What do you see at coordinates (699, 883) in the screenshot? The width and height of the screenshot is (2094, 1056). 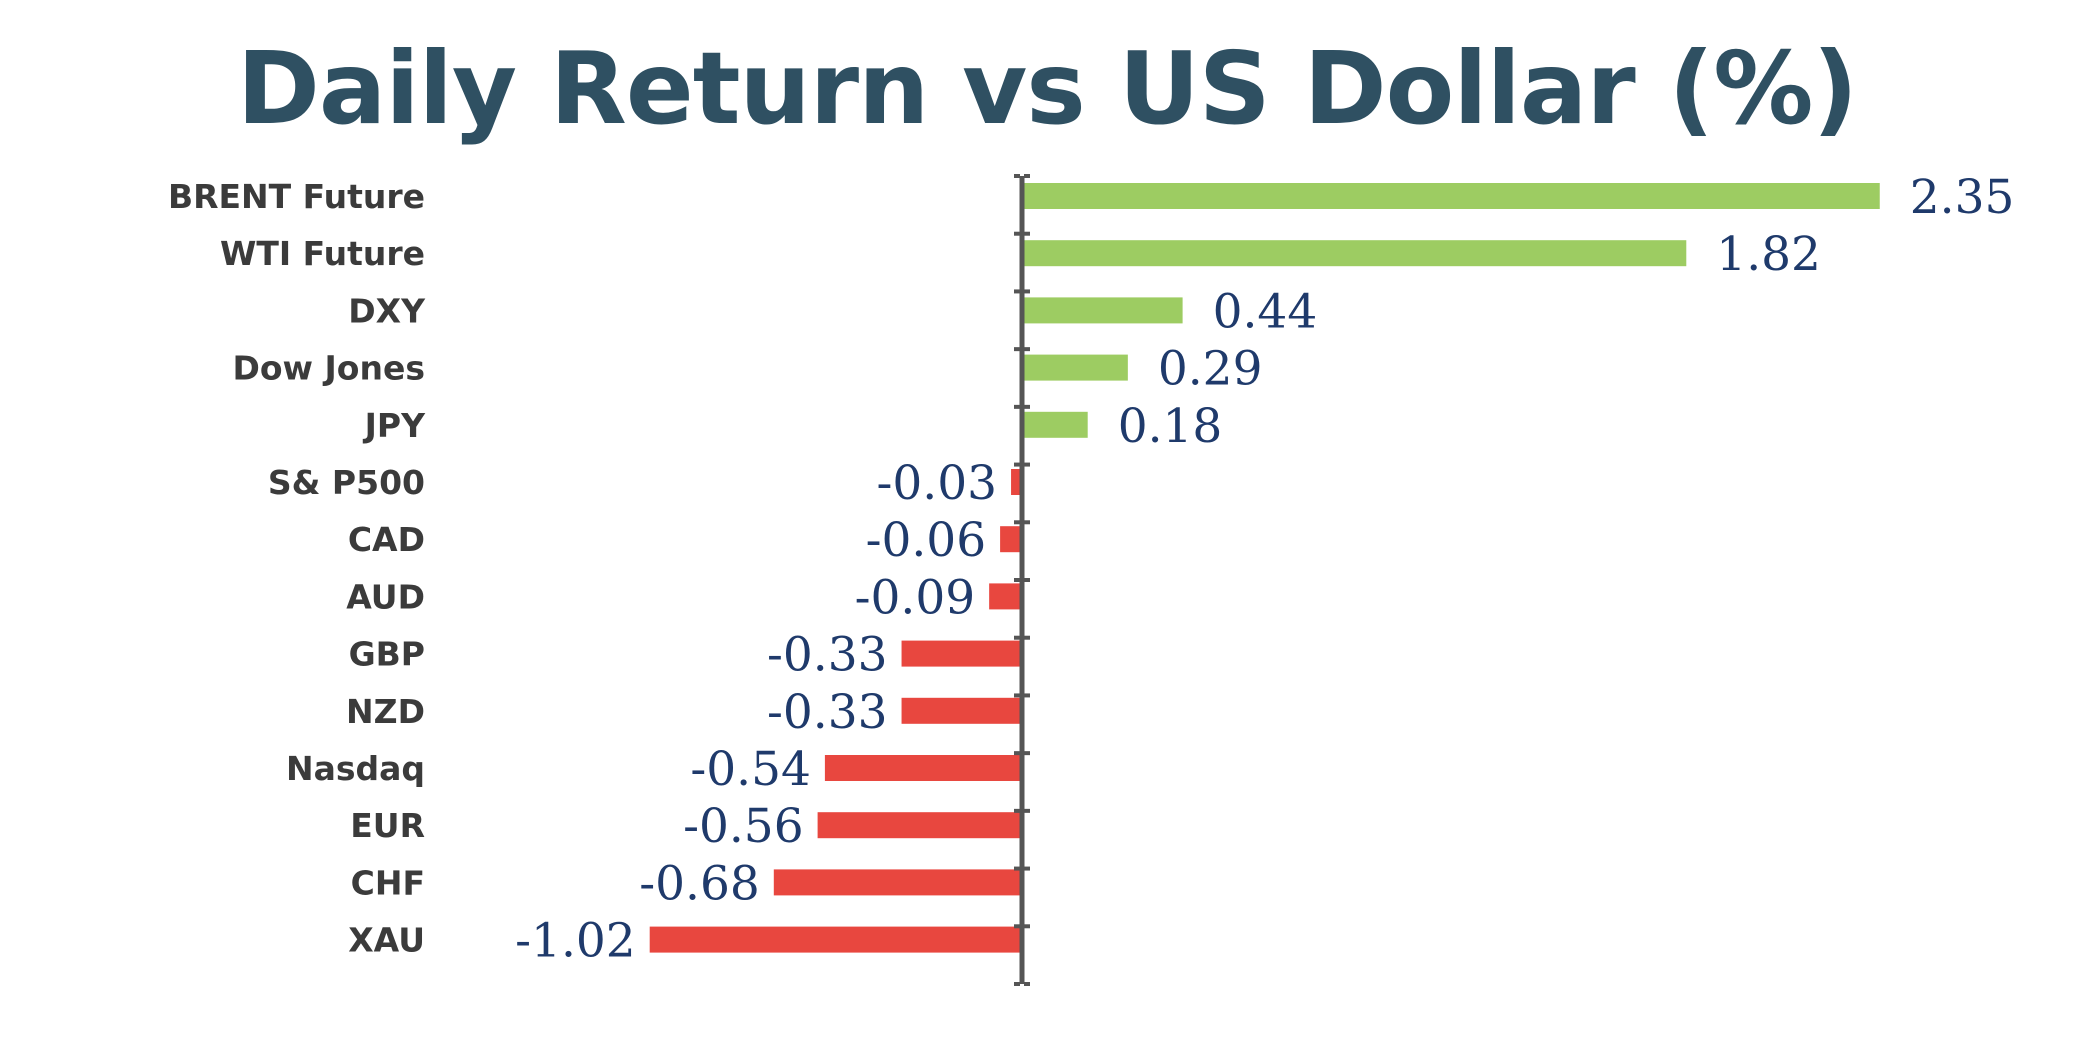 I see `value-label: -0.68` at bounding box center [699, 883].